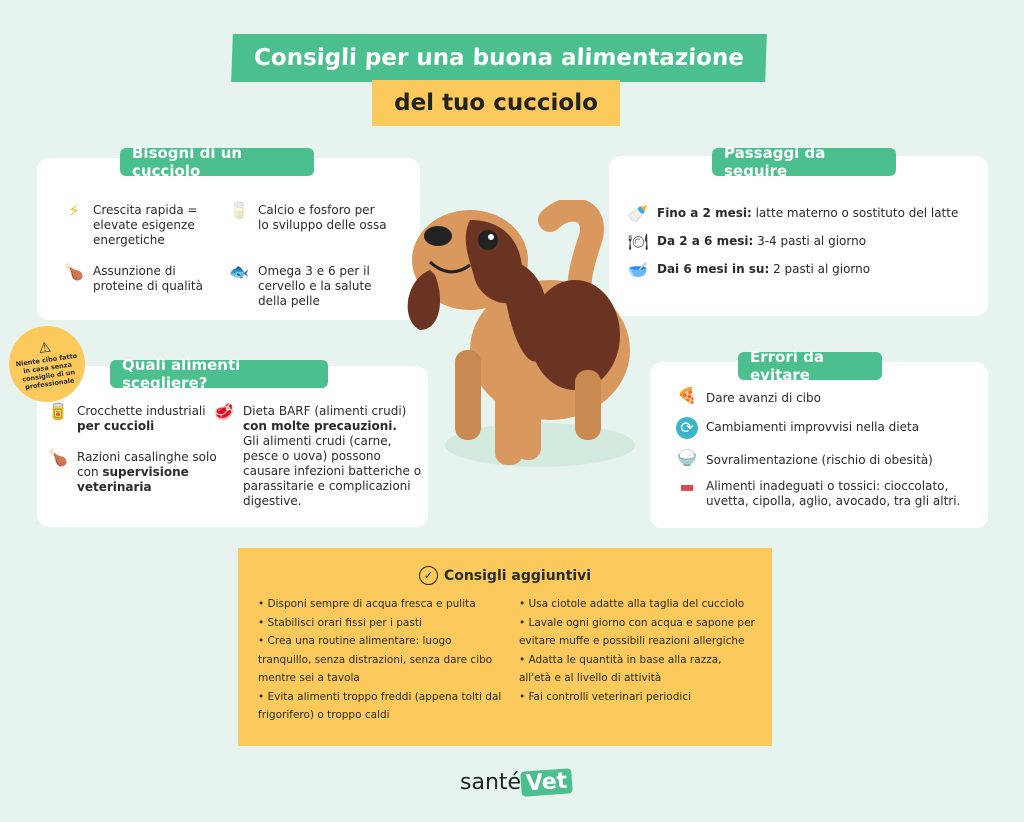 The height and width of the screenshot is (822, 1024). I want to click on steps-title: Passaggi da seguire, so click(804, 162).